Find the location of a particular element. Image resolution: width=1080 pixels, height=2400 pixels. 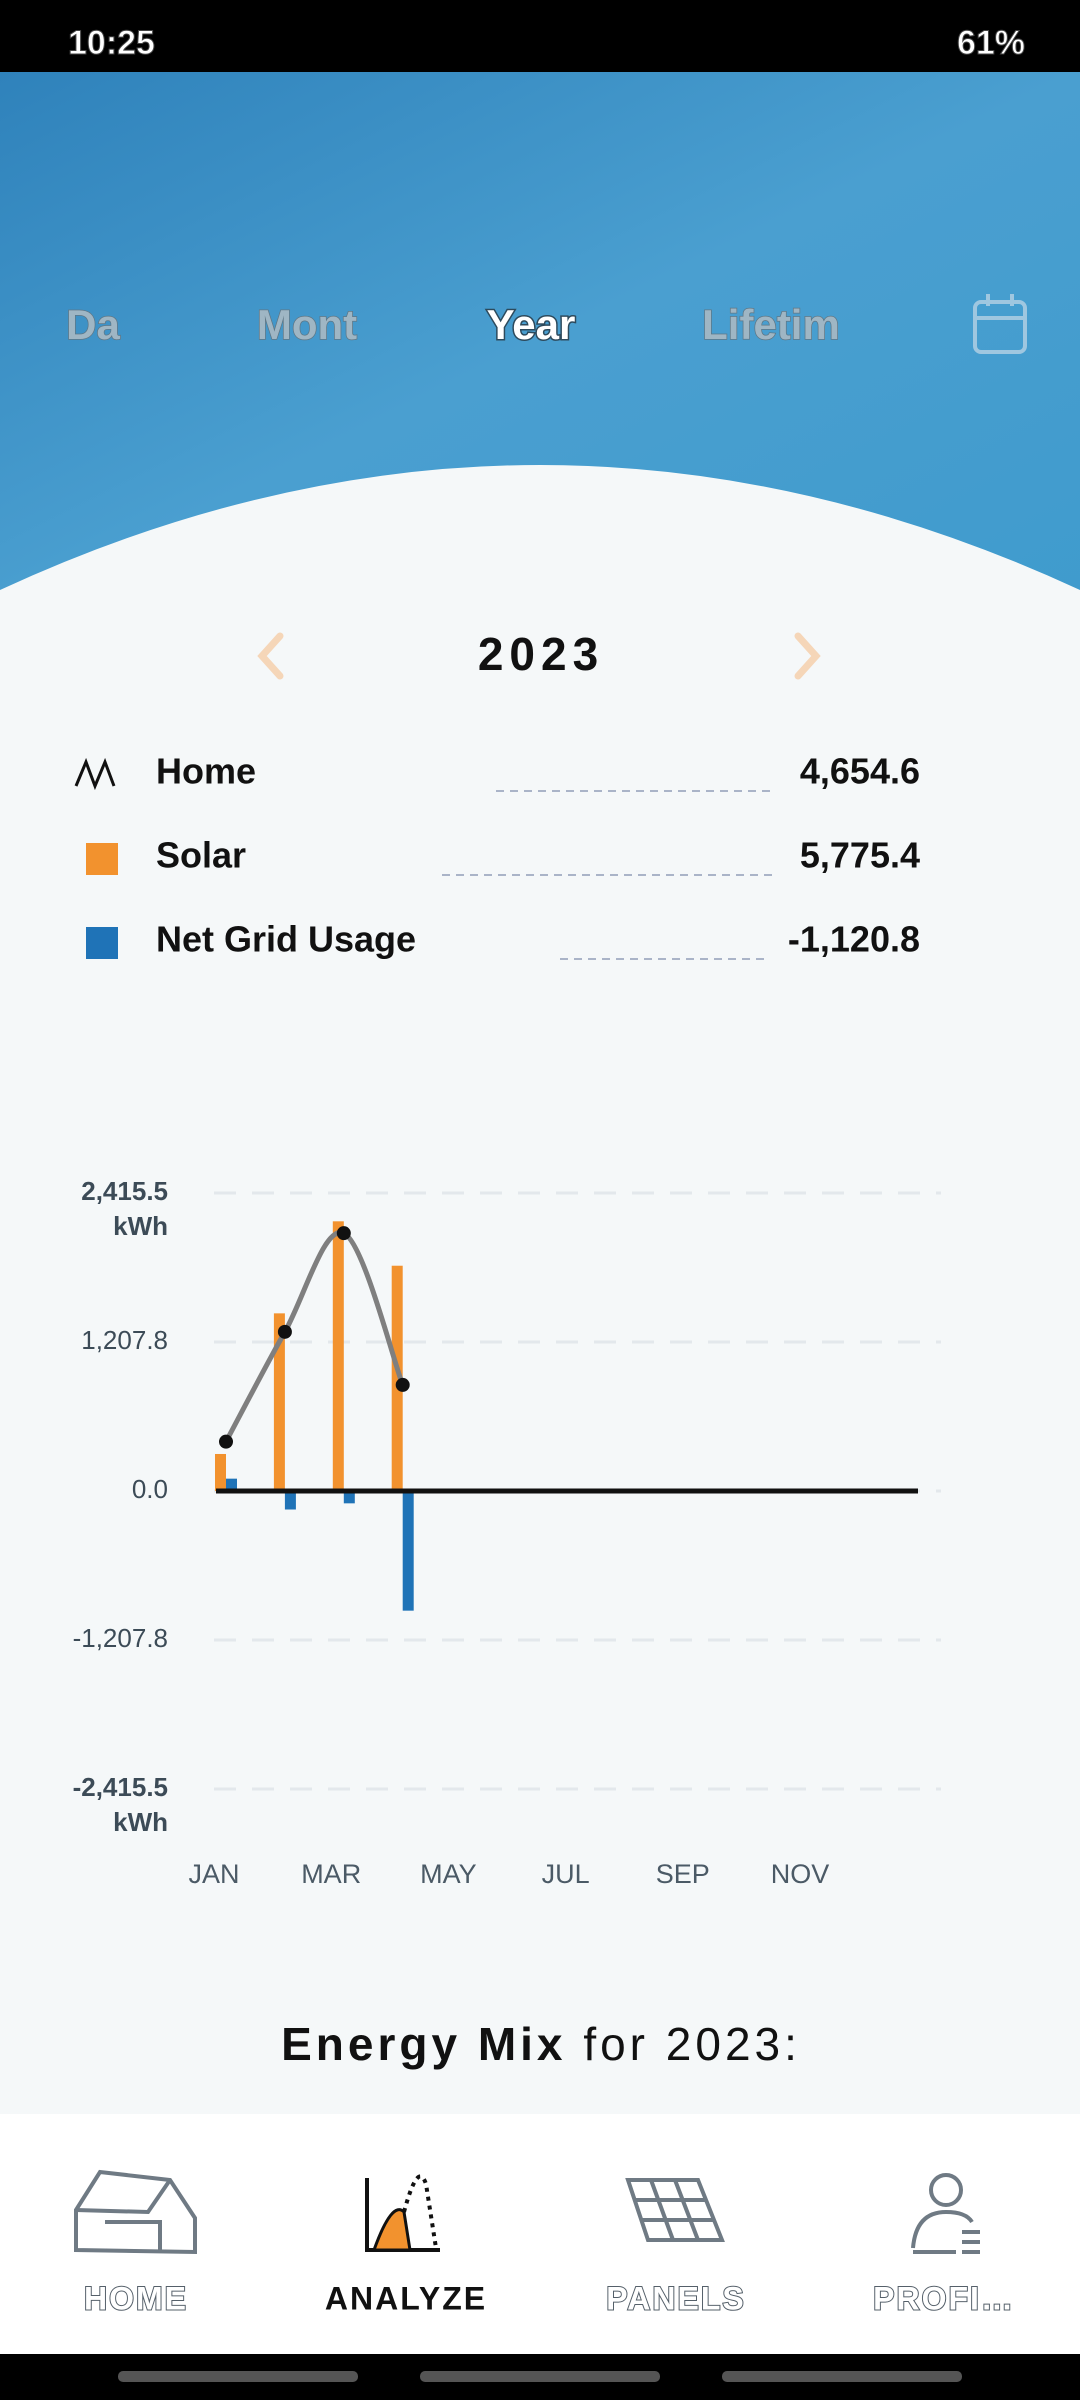

legend-label: Home is located at coordinates (206, 771).